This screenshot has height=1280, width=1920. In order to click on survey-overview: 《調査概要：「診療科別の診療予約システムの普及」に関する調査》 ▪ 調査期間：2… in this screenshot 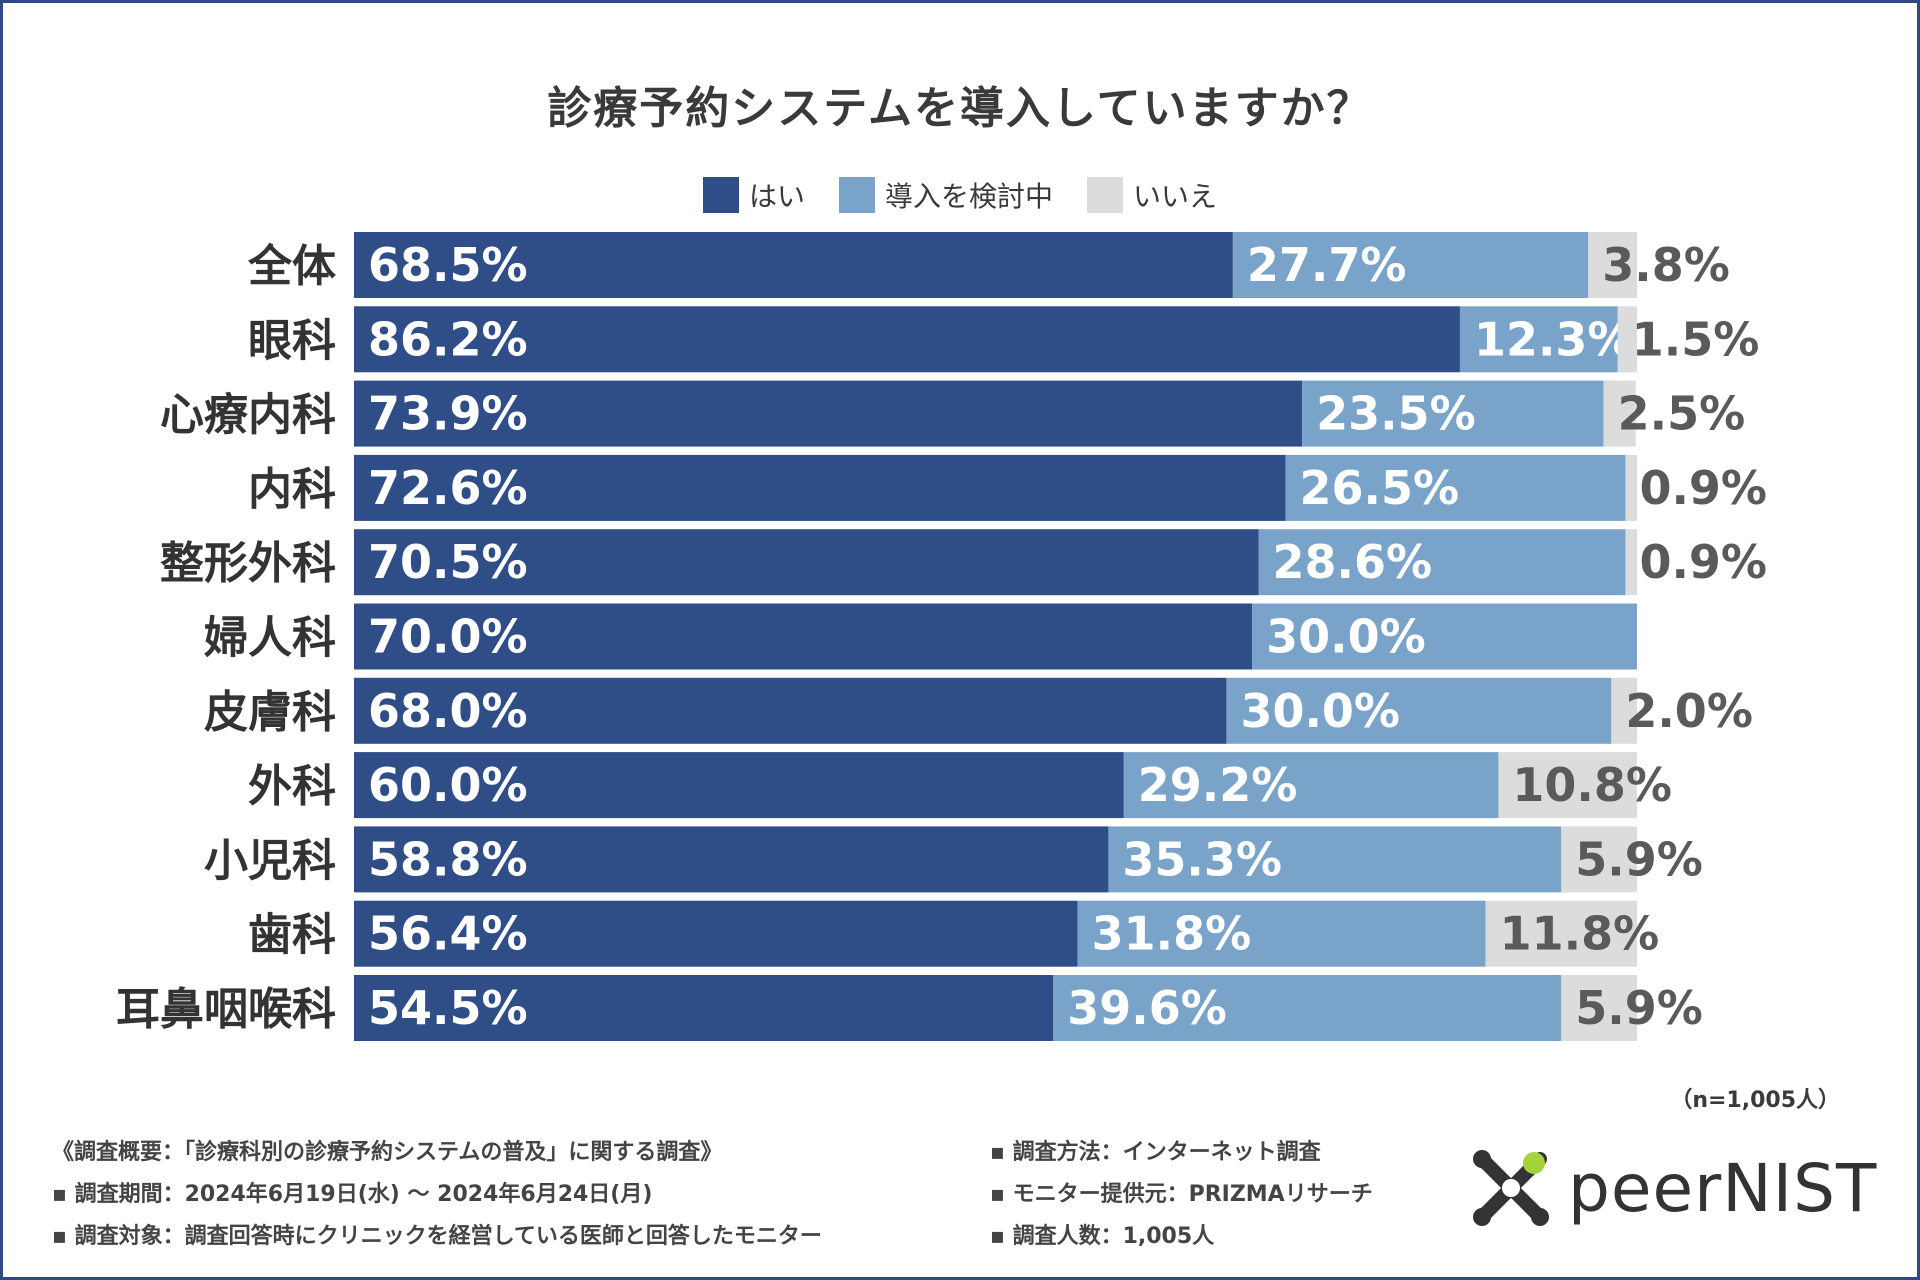, I will do `click(437, 1195)`.